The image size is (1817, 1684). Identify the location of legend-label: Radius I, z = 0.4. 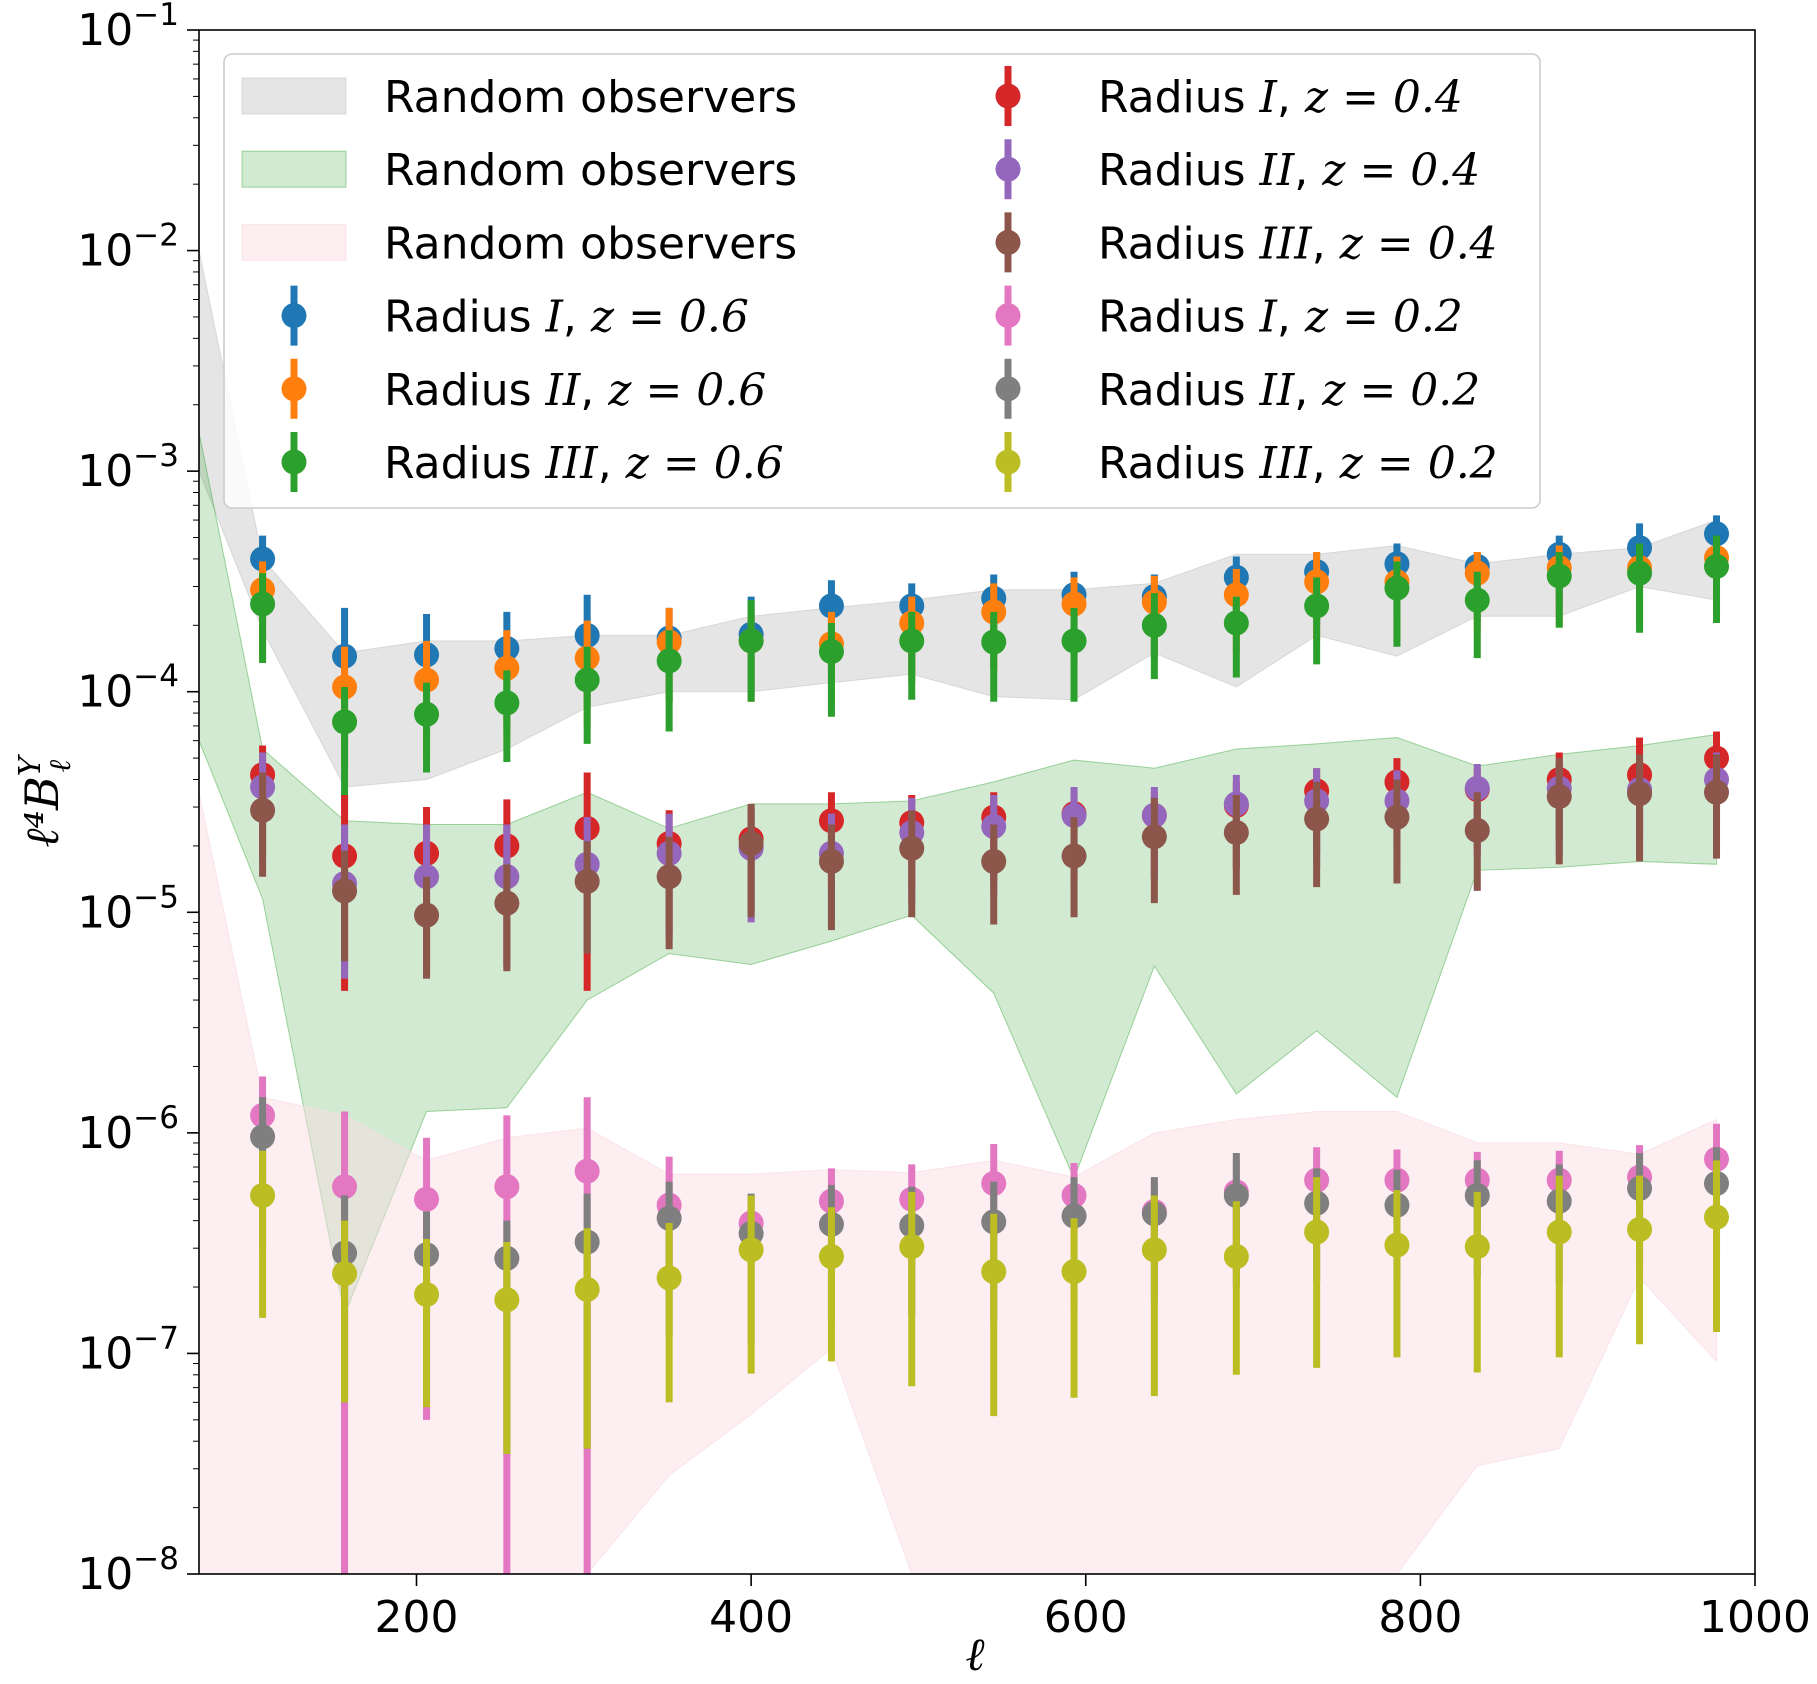
(1280, 97).